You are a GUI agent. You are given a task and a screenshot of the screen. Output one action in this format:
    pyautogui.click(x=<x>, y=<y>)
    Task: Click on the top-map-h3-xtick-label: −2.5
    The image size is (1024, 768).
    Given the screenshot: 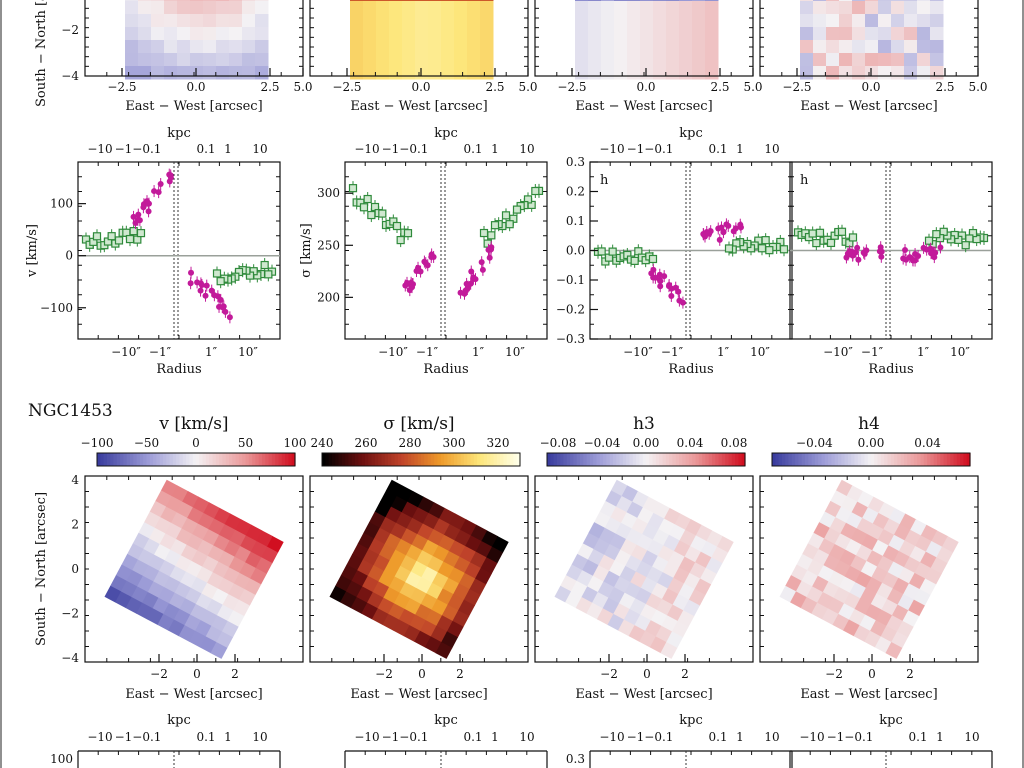 What is the action you would take?
    pyautogui.click(x=571, y=87)
    